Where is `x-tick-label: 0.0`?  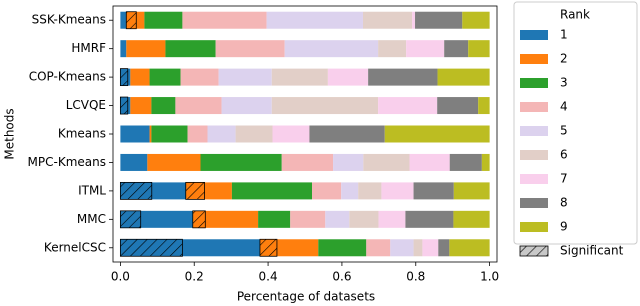
x-tick-label: 0.0 is located at coordinates (120, 277).